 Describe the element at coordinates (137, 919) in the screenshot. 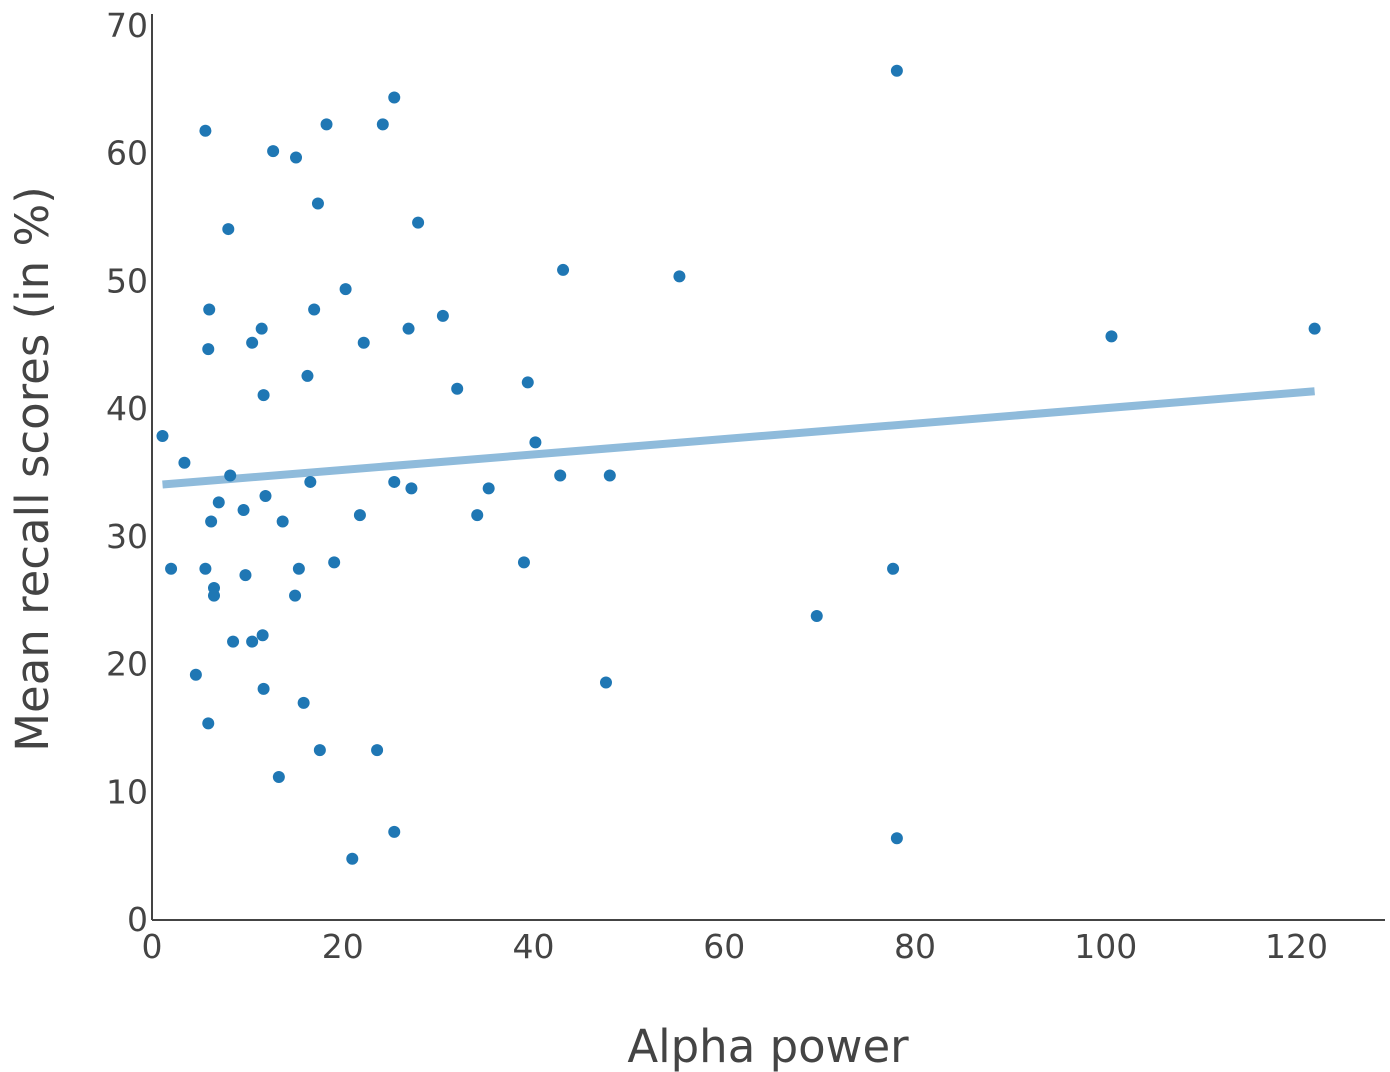

I see `y-tick-label: 0` at that location.